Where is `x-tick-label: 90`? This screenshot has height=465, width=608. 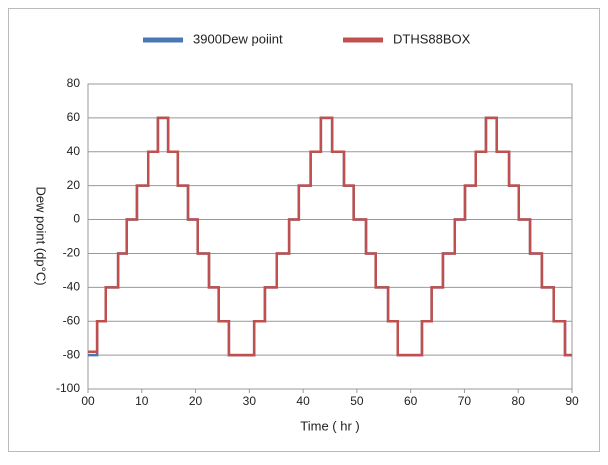
x-tick-label: 90 is located at coordinates (572, 401).